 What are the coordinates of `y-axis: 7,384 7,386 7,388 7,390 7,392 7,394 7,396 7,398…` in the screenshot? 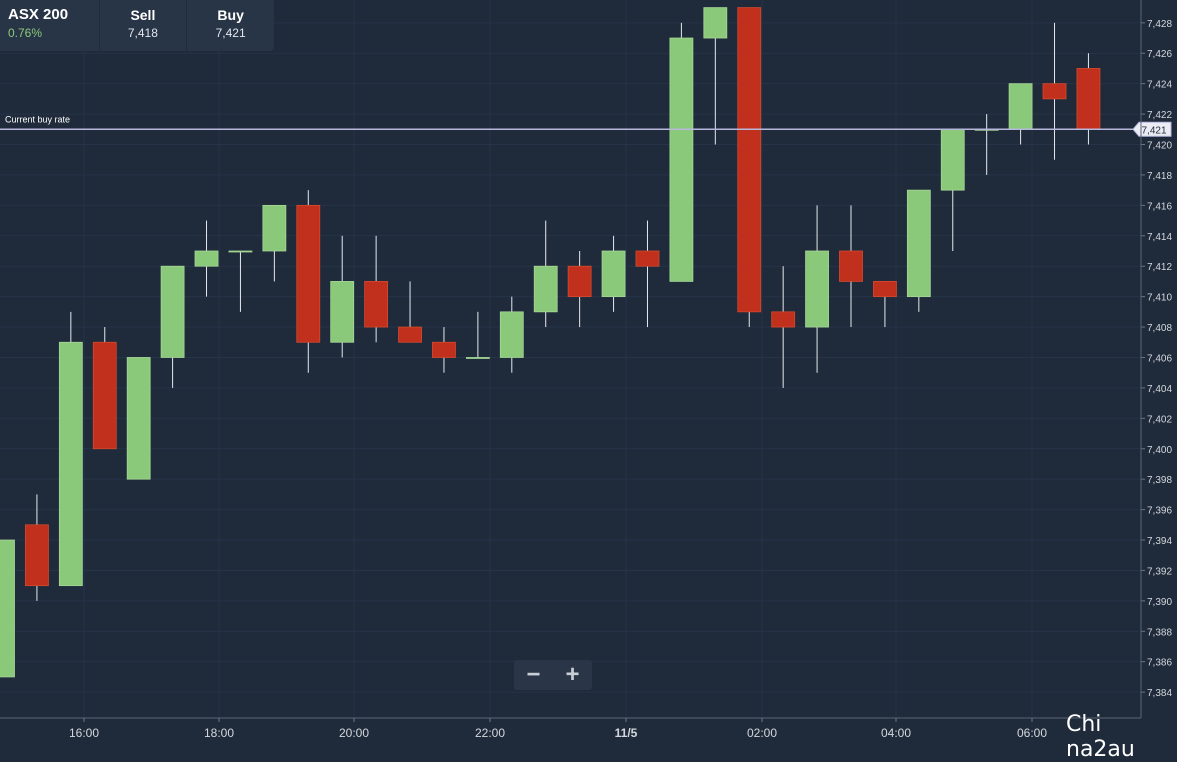 It's located at (1156, 359).